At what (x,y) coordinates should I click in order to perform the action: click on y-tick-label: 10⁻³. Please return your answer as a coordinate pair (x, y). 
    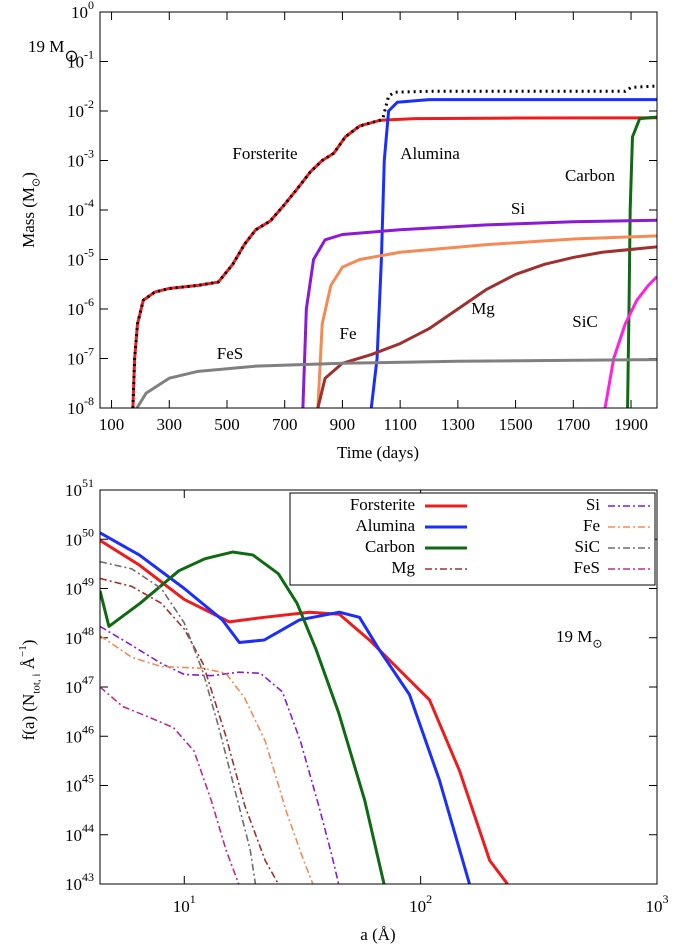
    Looking at the image, I should click on (80, 158).